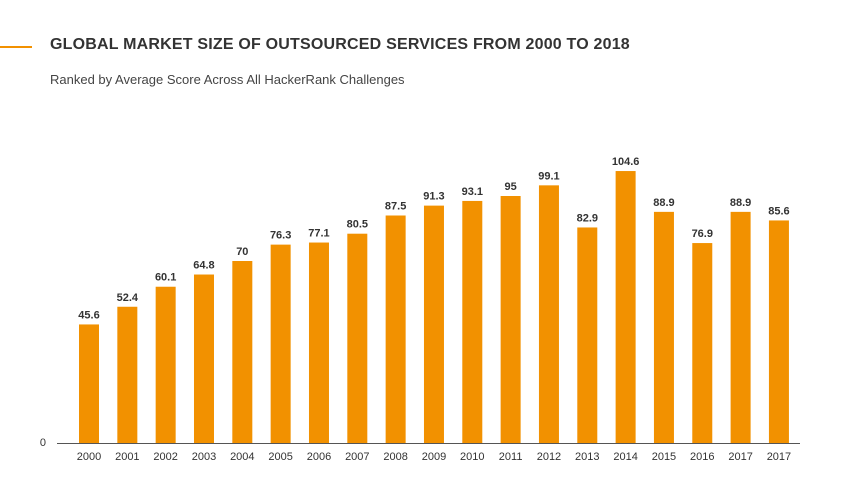 This screenshot has height=499, width=854. What do you see at coordinates (89, 457) in the screenshot?
I see `x-tick-label: 2000` at bounding box center [89, 457].